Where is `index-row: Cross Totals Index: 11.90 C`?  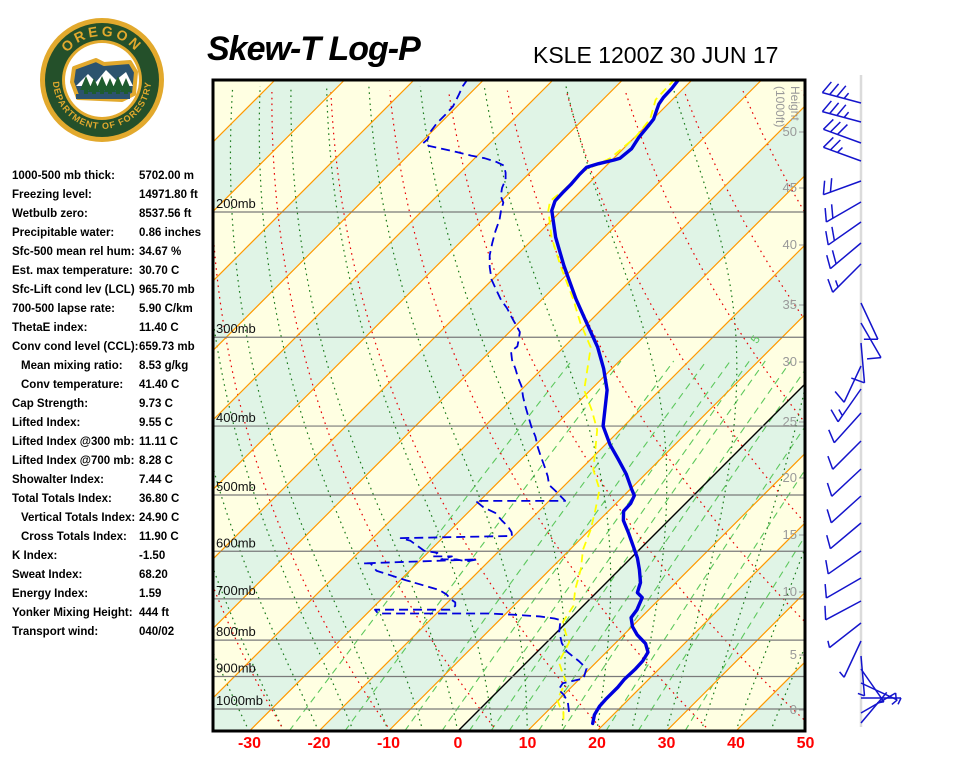 index-row: Cross Totals Index: 11.90 C is located at coordinates (112, 537).